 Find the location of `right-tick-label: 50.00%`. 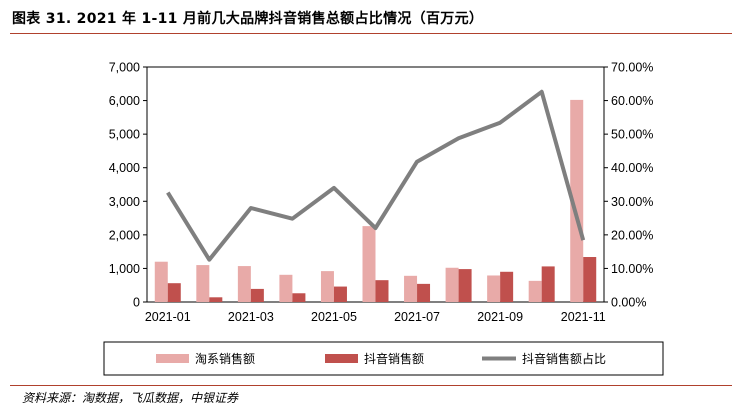

right-tick-label: 50.00% is located at coordinates (632, 135).